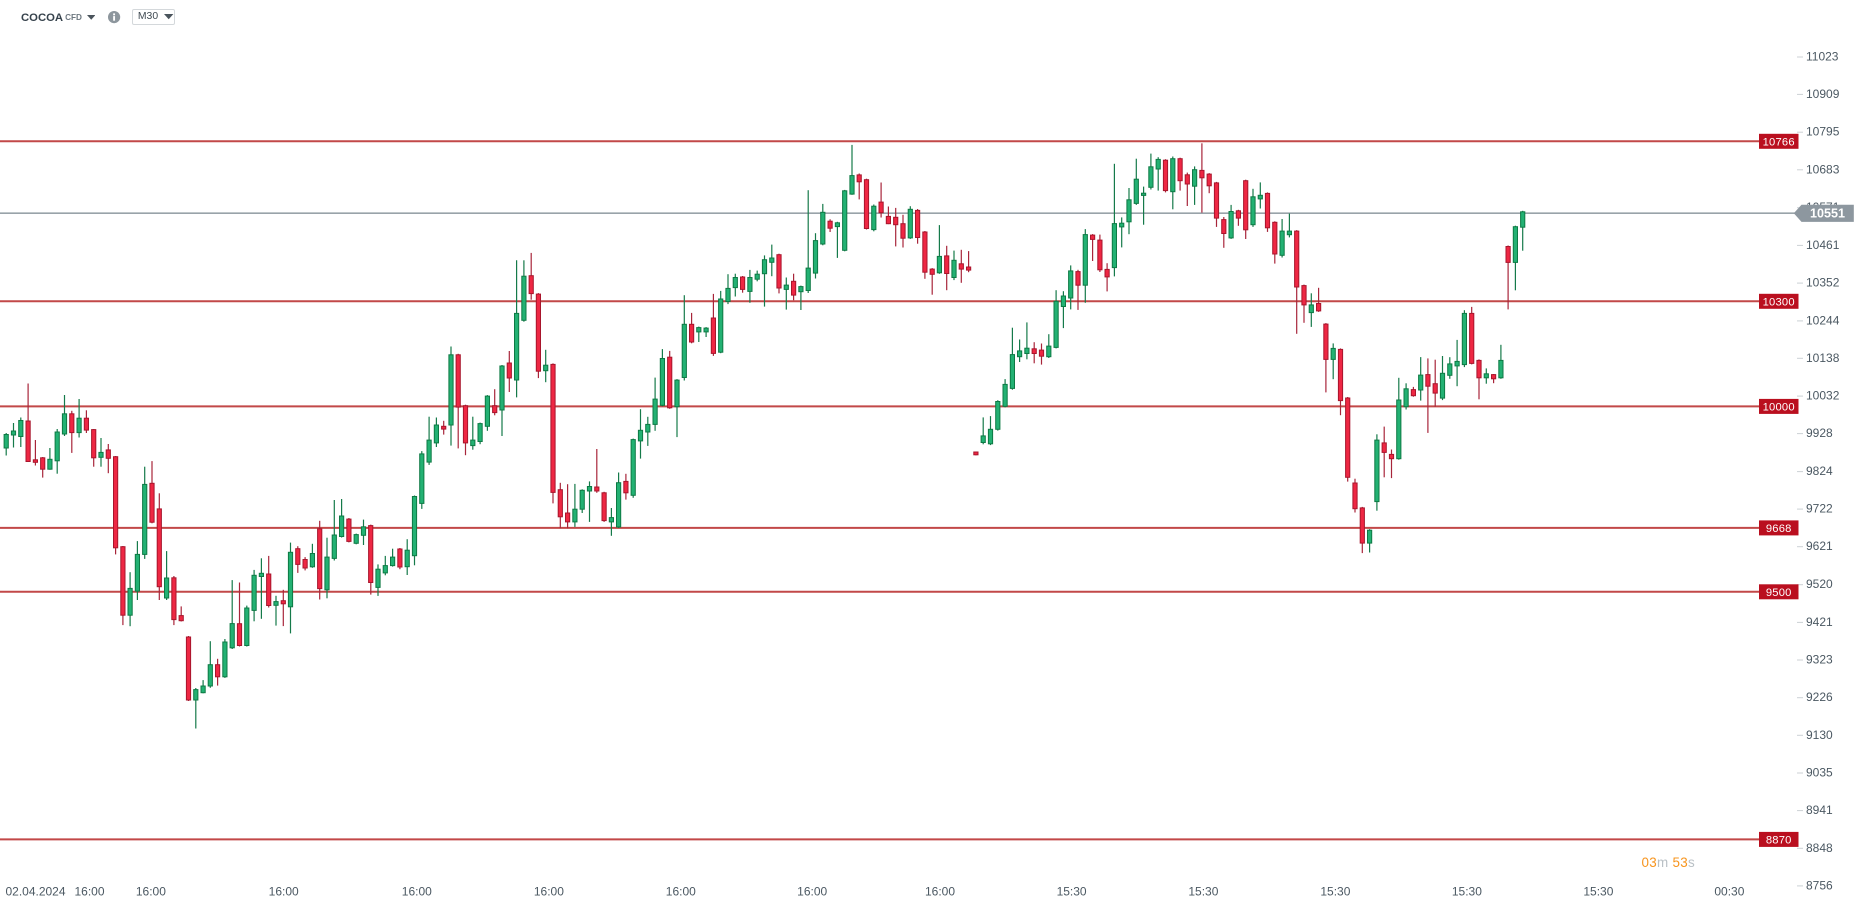  I want to click on svg-text: 8848, so click(1819, 848).